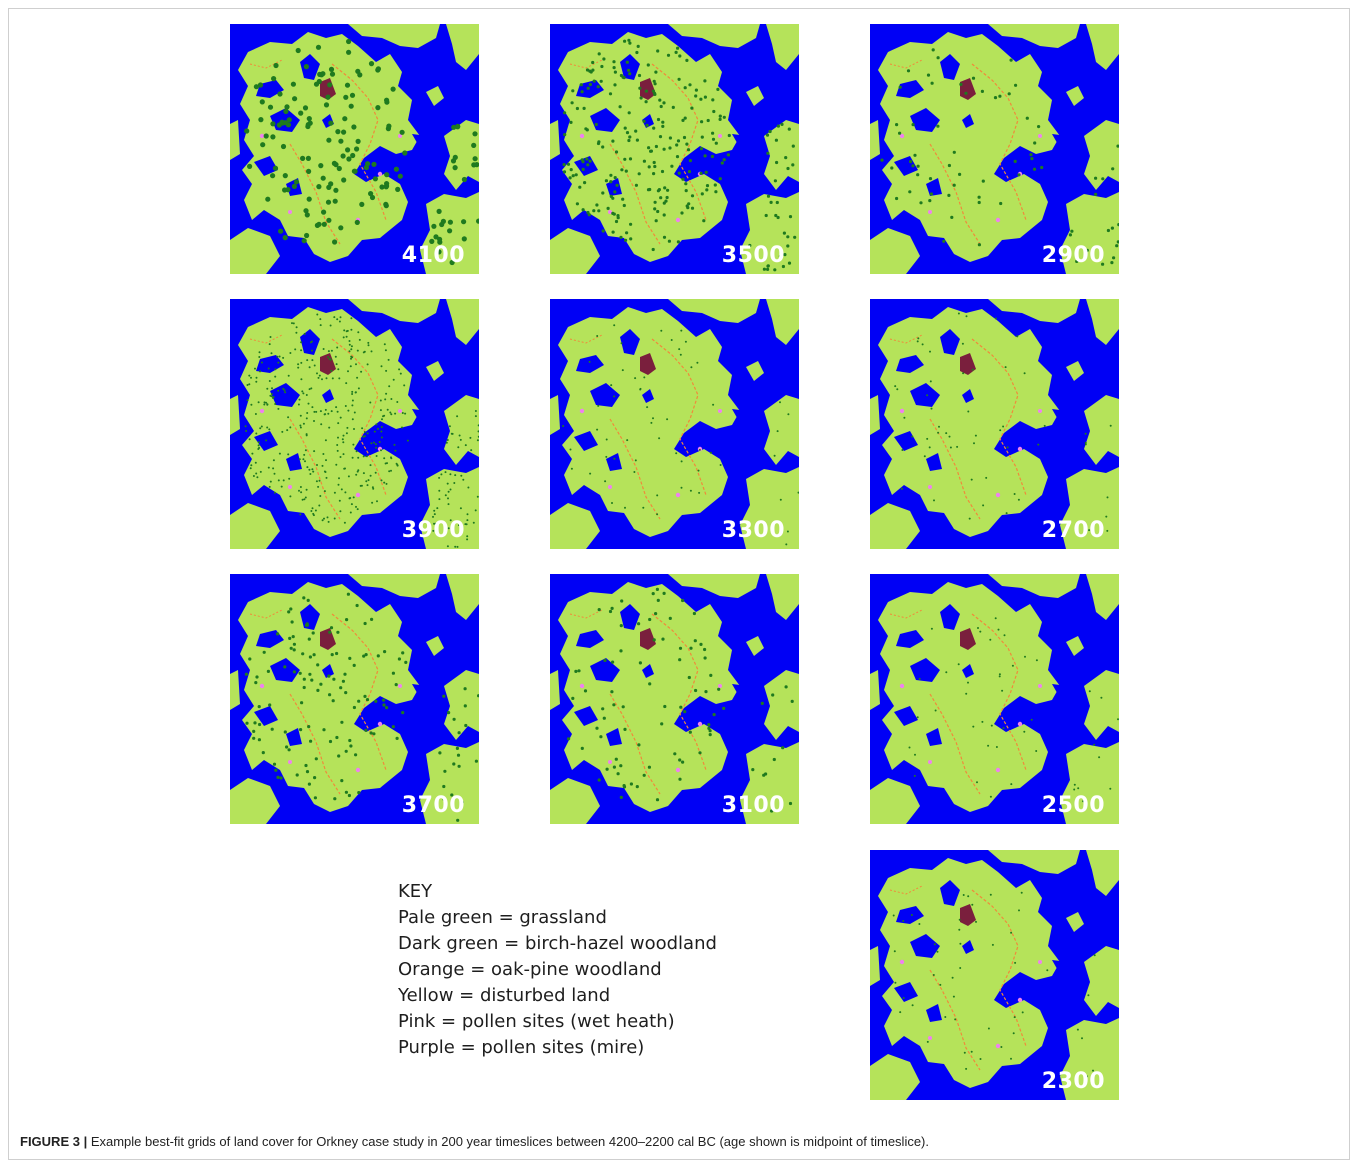 This screenshot has height=1168, width=1358. Describe the element at coordinates (1073, 805) in the screenshot. I see `timeslice-label: 2500` at that location.